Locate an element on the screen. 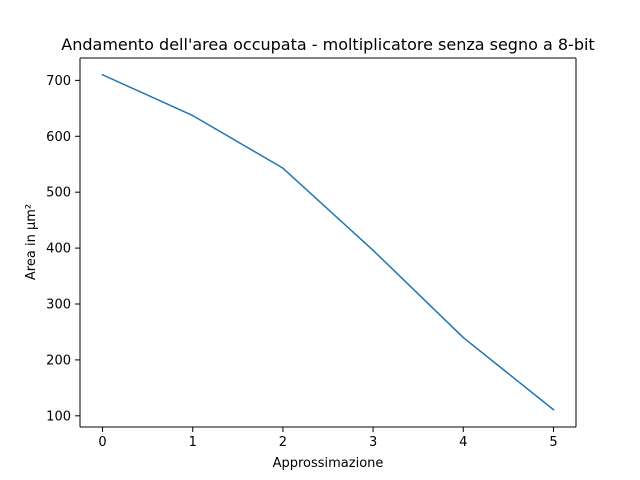  x-tick-label: 1 is located at coordinates (193, 442).